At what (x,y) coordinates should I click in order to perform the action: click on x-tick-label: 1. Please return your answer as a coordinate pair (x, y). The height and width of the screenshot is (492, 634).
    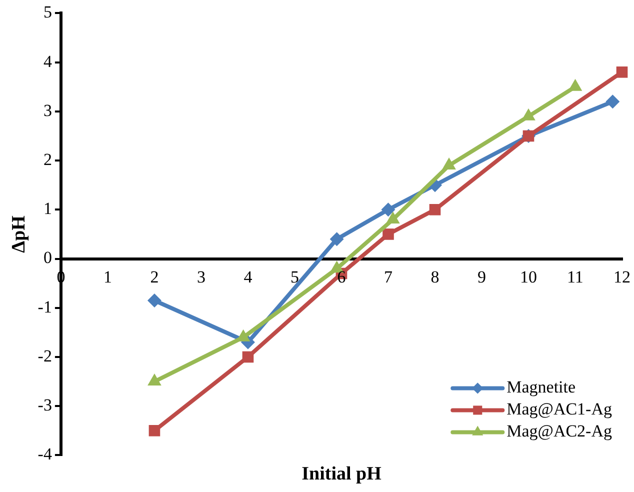
    Looking at the image, I should click on (107, 276).